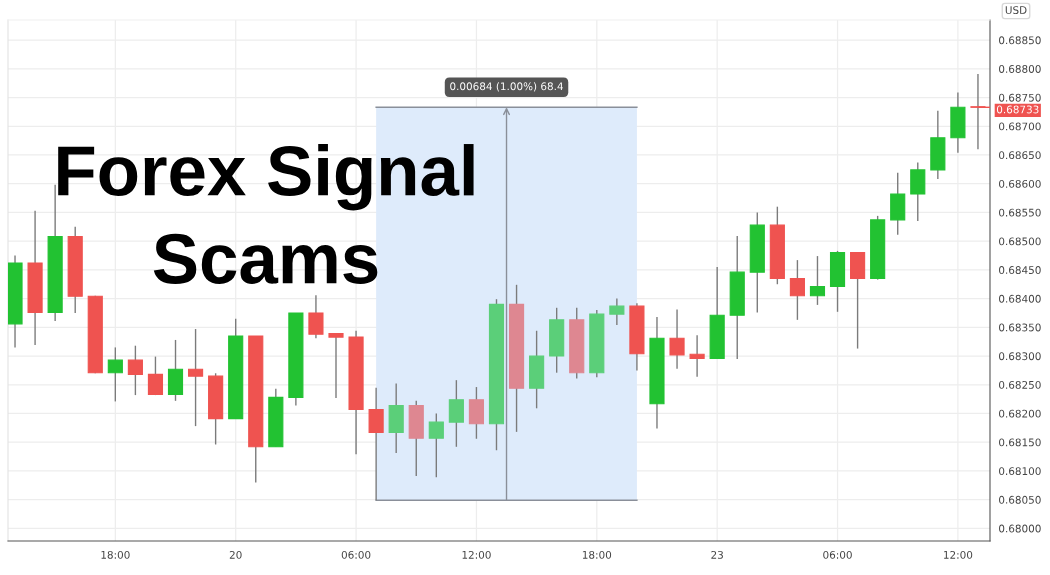 This screenshot has height=575, width=1050. I want to click on y-tick-label: 0.68600, so click(1020, 183).